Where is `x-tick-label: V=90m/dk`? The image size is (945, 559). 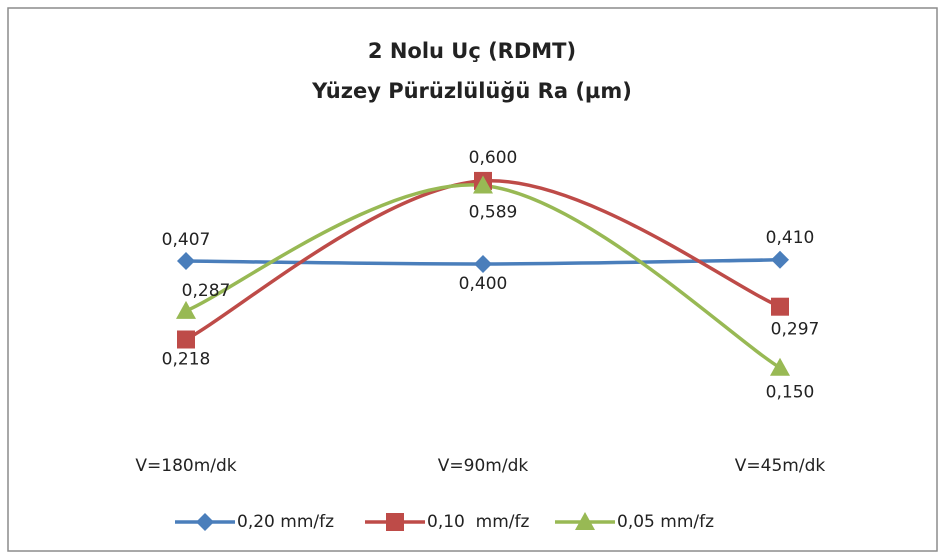 x-tick-label: V=90m/dk is located at coordinates (483, 466).